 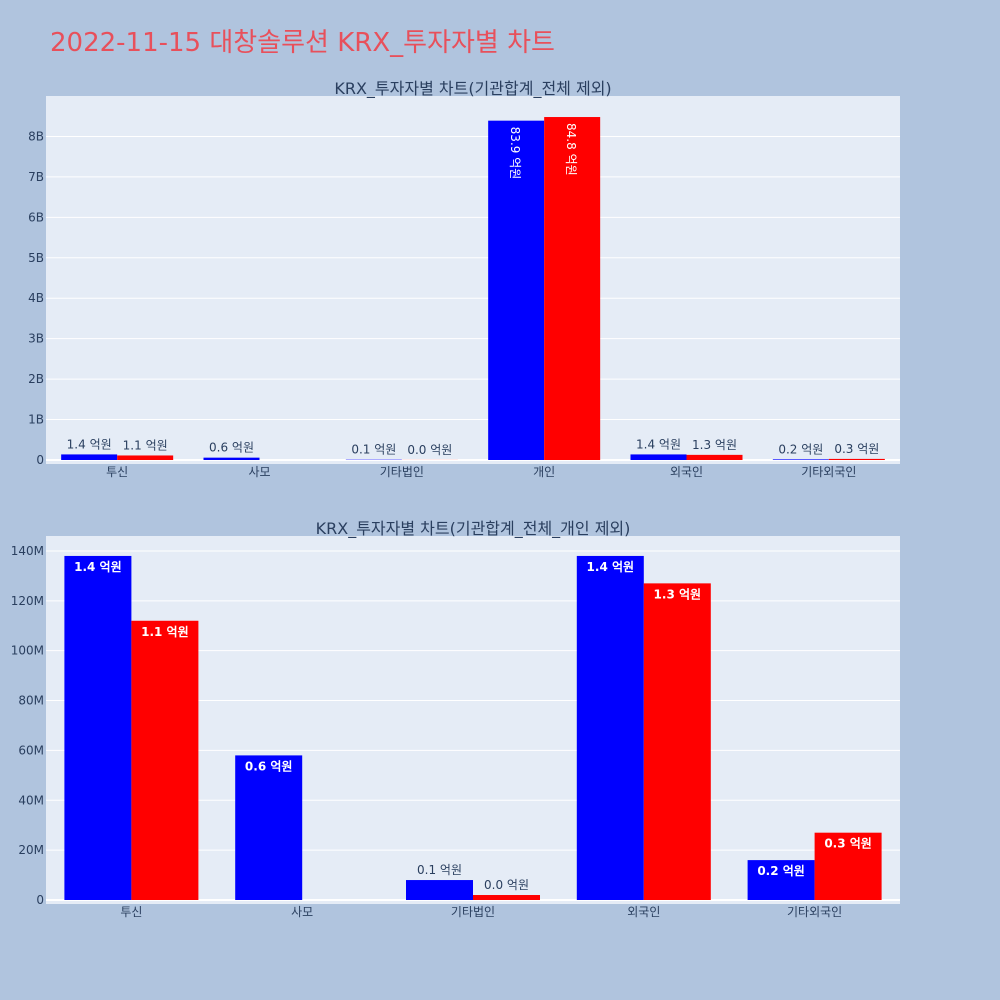 What do you see at coordinates (27, 601) in the screenshot?
I see `y-tick-label: 120M` at bounding box center [27, 601].